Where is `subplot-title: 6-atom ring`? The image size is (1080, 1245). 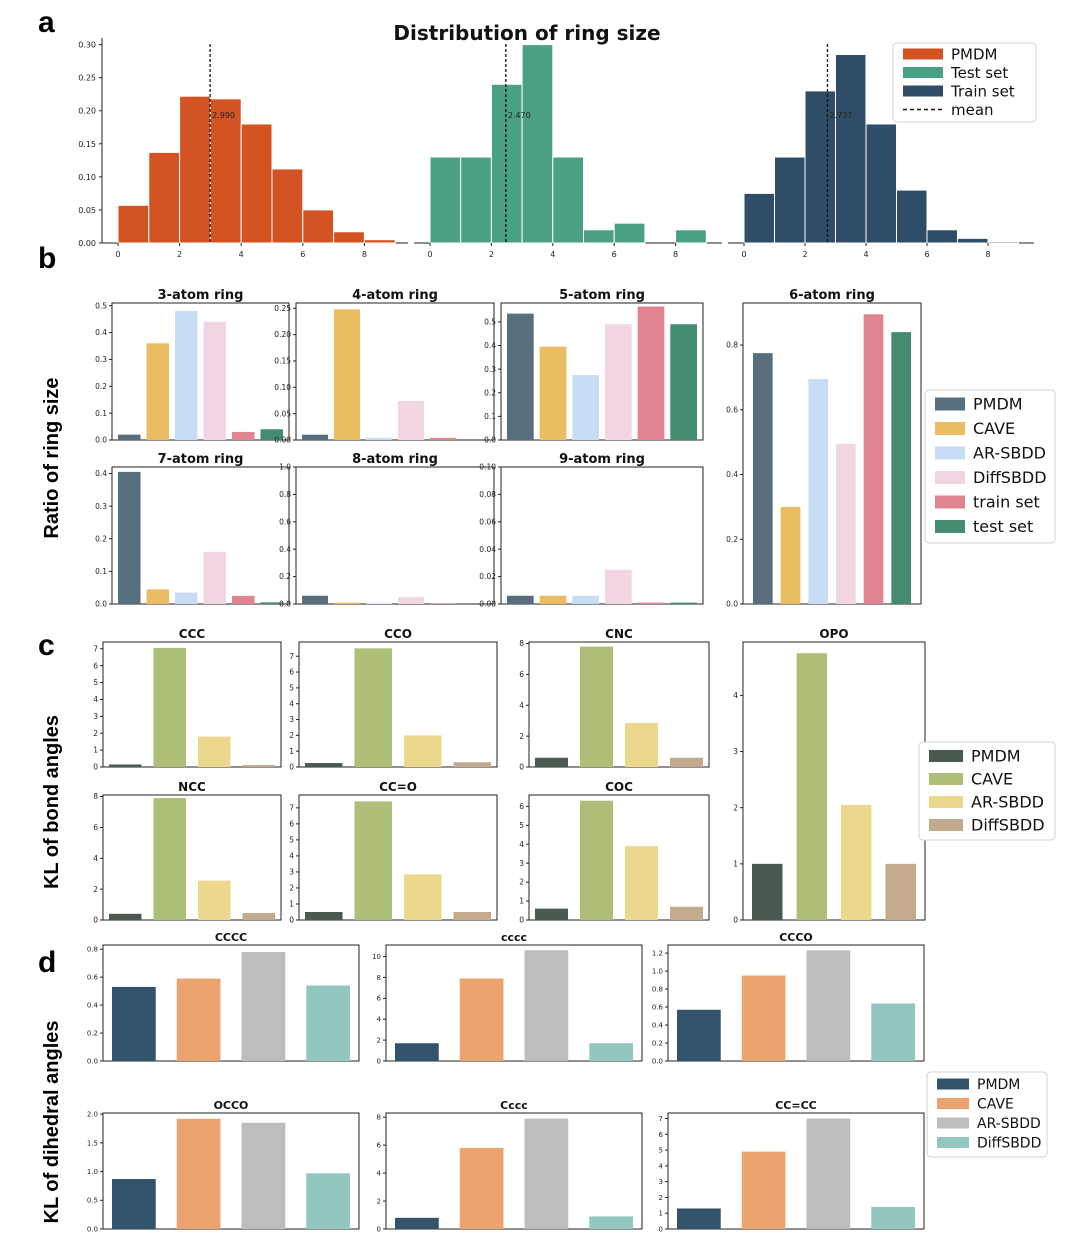
subplot-title: 6-atom ring is located at coordinates (832, 295).